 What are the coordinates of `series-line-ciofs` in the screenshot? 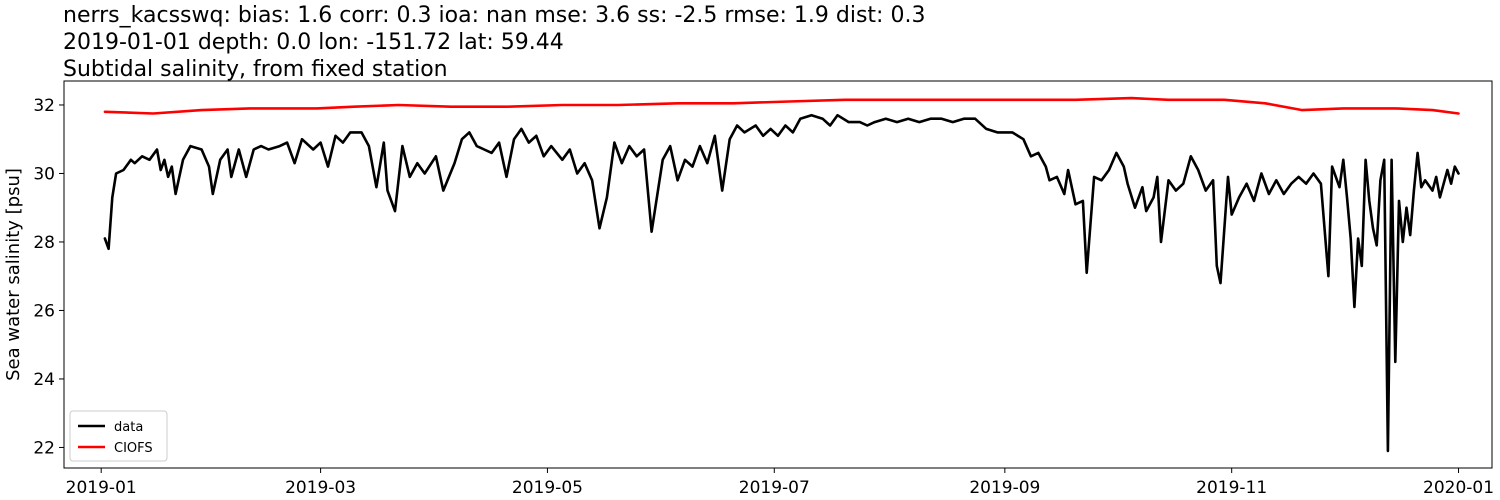 It's located at (781, 105).